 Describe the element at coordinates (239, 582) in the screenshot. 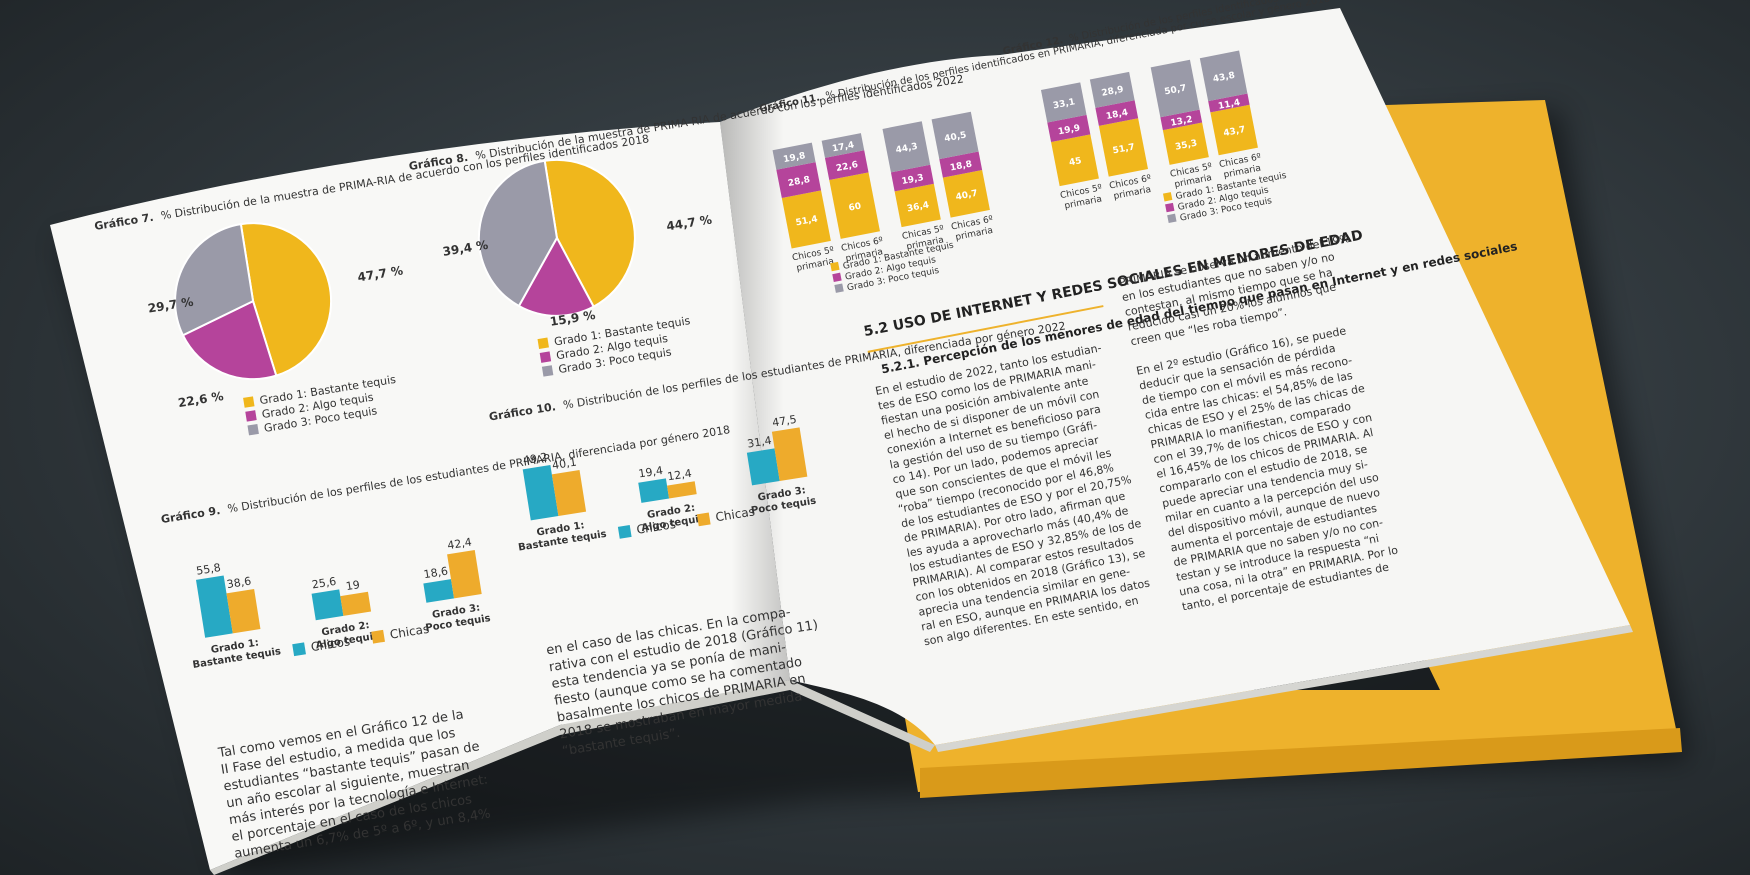

I see `bar-value-label: 38,6` at that location.